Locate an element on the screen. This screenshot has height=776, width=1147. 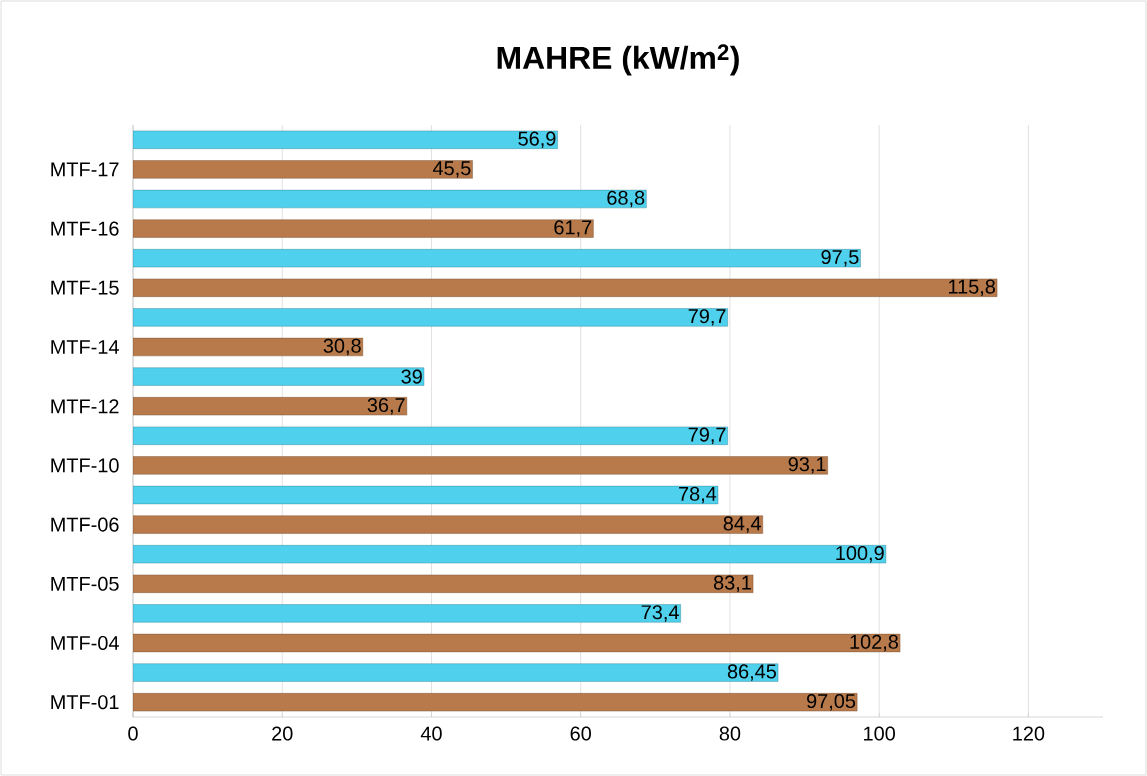
data-label: 39 is located at coordinates (411, 376).